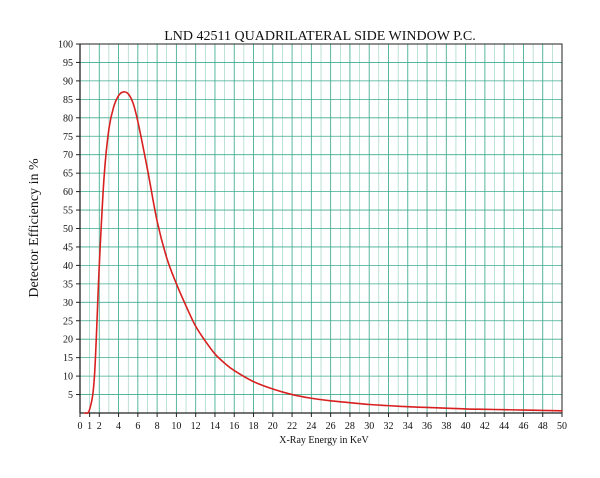 Image resolution: width=600 pixels, height=478 pixels. Describe the element at coordinates (331, 426) in the screenshot. I see `x-tick-label: 26` at that location.